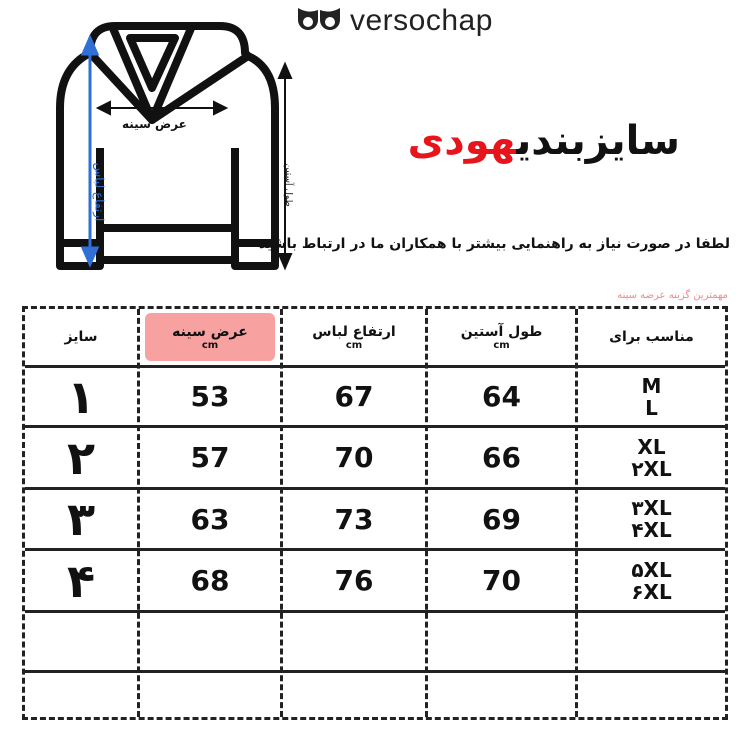 The width and height of the screenshot is (750, 746). Describe the element at coordinates (174, 146) in the screenshot. I see `hoodie-diagram` at that location.